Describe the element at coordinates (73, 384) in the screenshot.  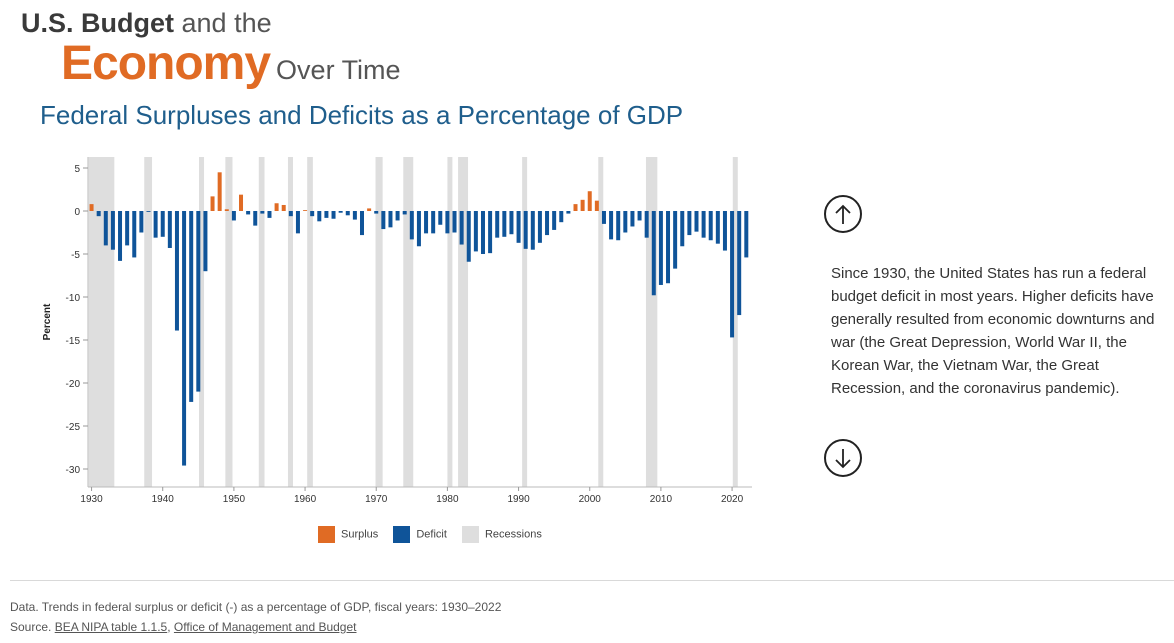
I see `y-tick-label: -20` at that location.